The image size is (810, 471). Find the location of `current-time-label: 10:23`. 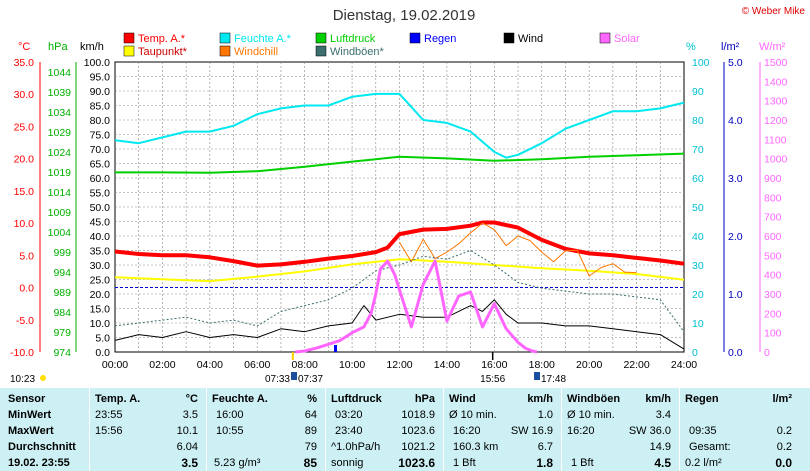

current-time-label: 10:23 is located at coordinates (22, 379).